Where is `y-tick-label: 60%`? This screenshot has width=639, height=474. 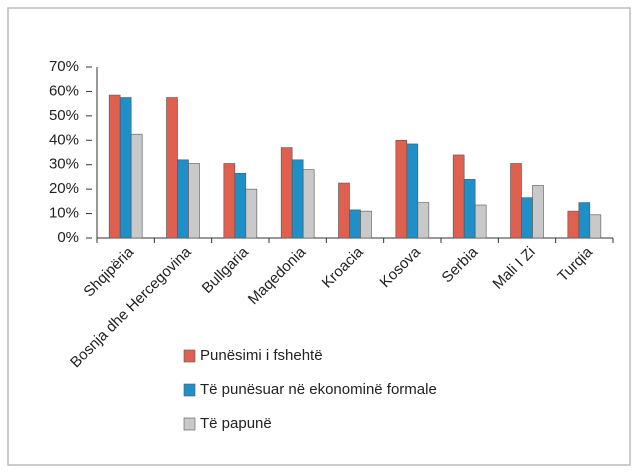
y-tick-label: 60% is located at coordinates (64, 90).